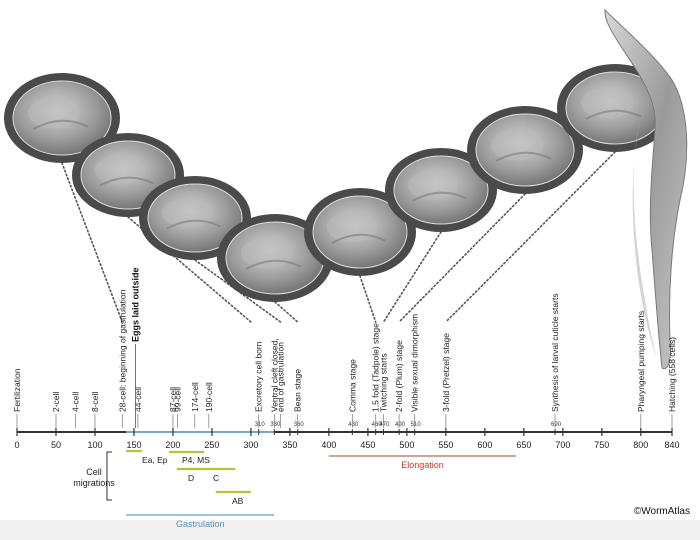  Describe the element at coordinates (446, 372) in the screenshot. I see `event-label: 3-fold (Pretzel) stage` at that location.